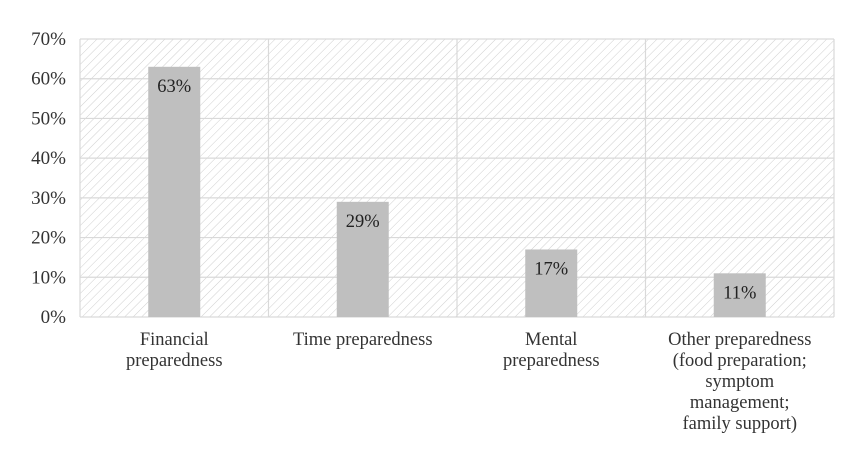 The height and width of the screenshot is (454, 843). What do you see at coordinates (174, 350) in the screenshot?
I see `x-category-label: Financial preparedness` at bounding box center [174, 350].